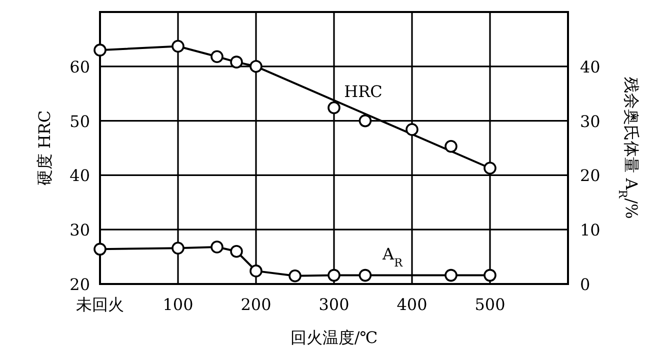 The width and height of the screenshot is (650, 358). Describe the element at coordinates (334, 337) in the screenshot. I see `x-axis-title: 回火温度/℃` at that location.